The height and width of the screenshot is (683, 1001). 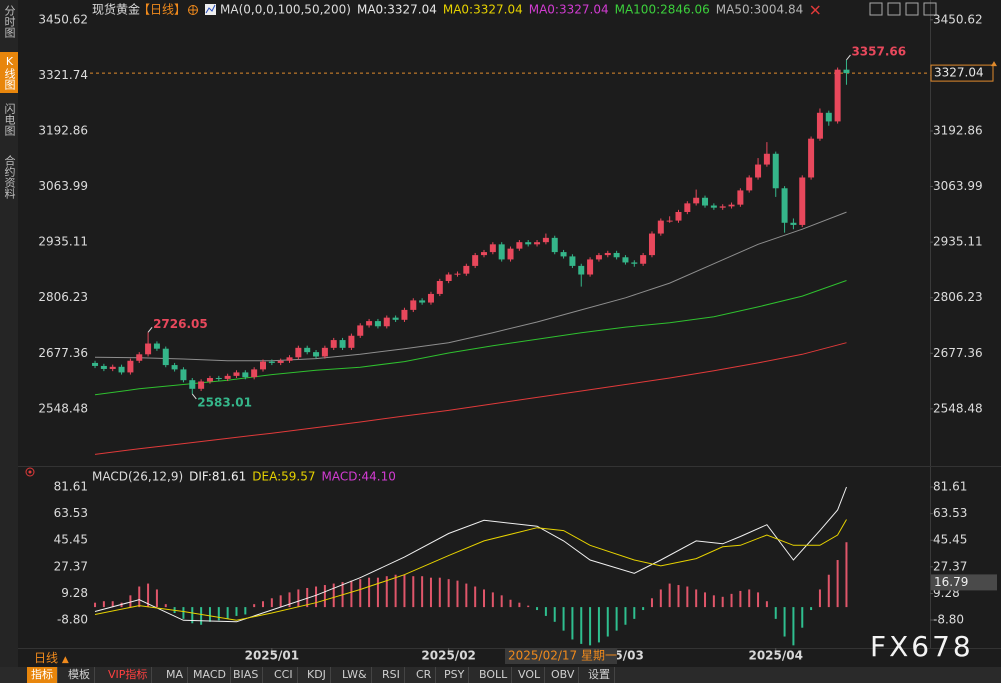 What do you see at coordinates (194, 396) in the screenshot?
I see `annotation-leader` at bounding box center [194, 396].